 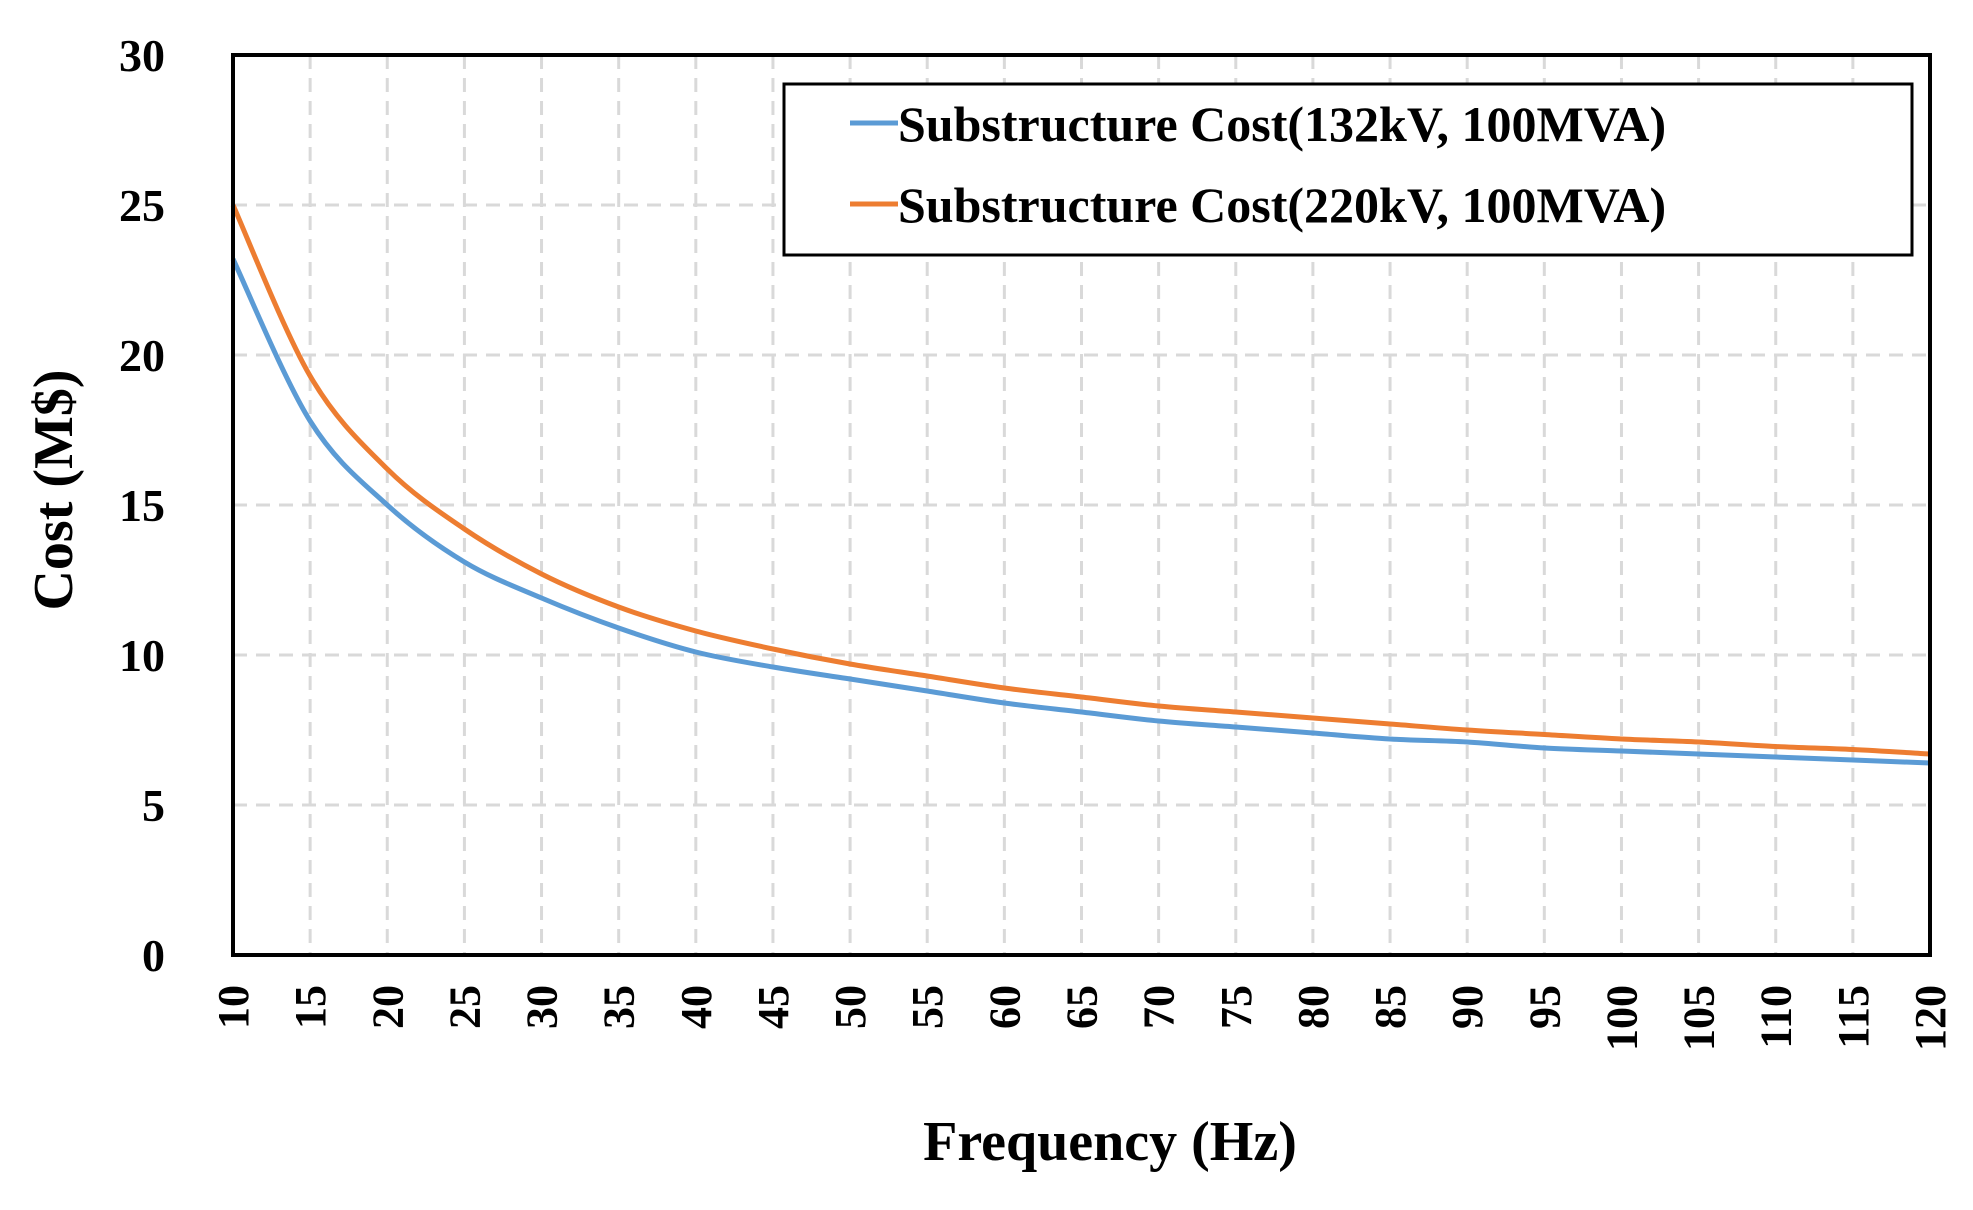 What do you see at coordinates (1776, 1017) in the screenshot?
I see `x-tick-label-110: 110` at bounding box center [1776, 1017].